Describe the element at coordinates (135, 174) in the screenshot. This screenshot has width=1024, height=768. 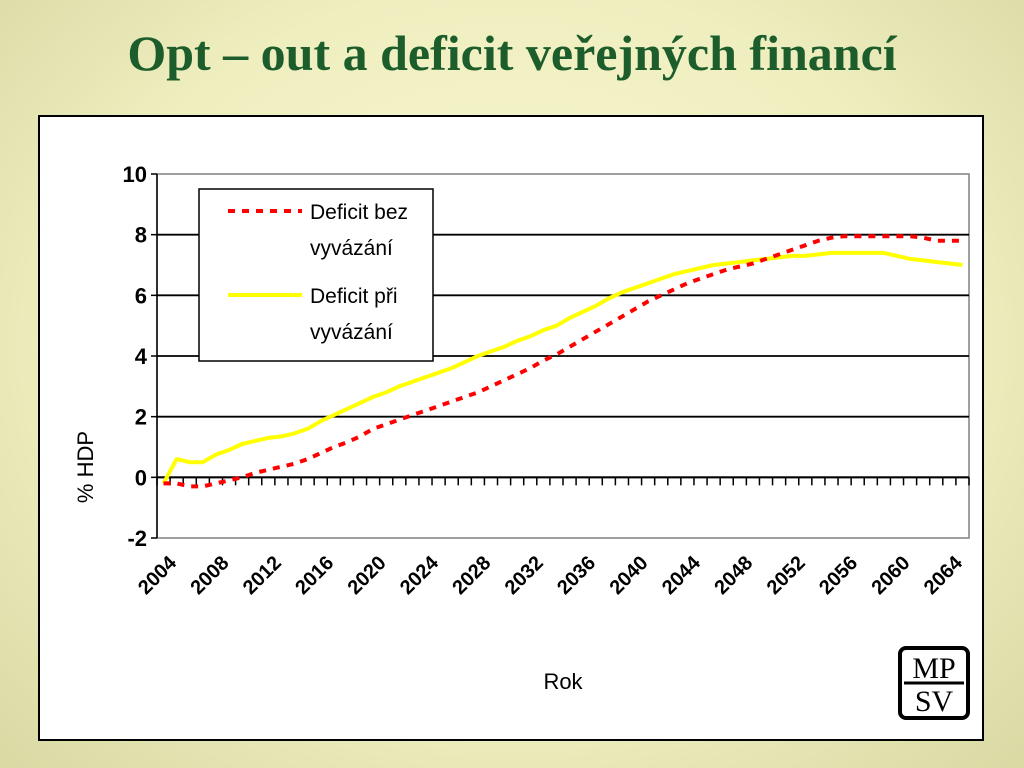
I see `y-tick-label: 10` at that location.